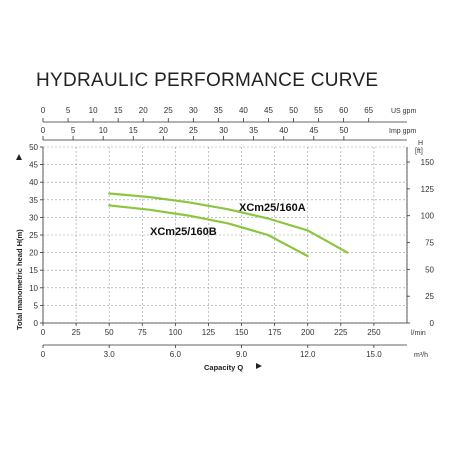 The height and width of the screenshot is (452, 452). What do you see at coordinates (33, 165) in the screenshot?
I see `head-m-tick-label: 45` at bounding box center [33, 165].